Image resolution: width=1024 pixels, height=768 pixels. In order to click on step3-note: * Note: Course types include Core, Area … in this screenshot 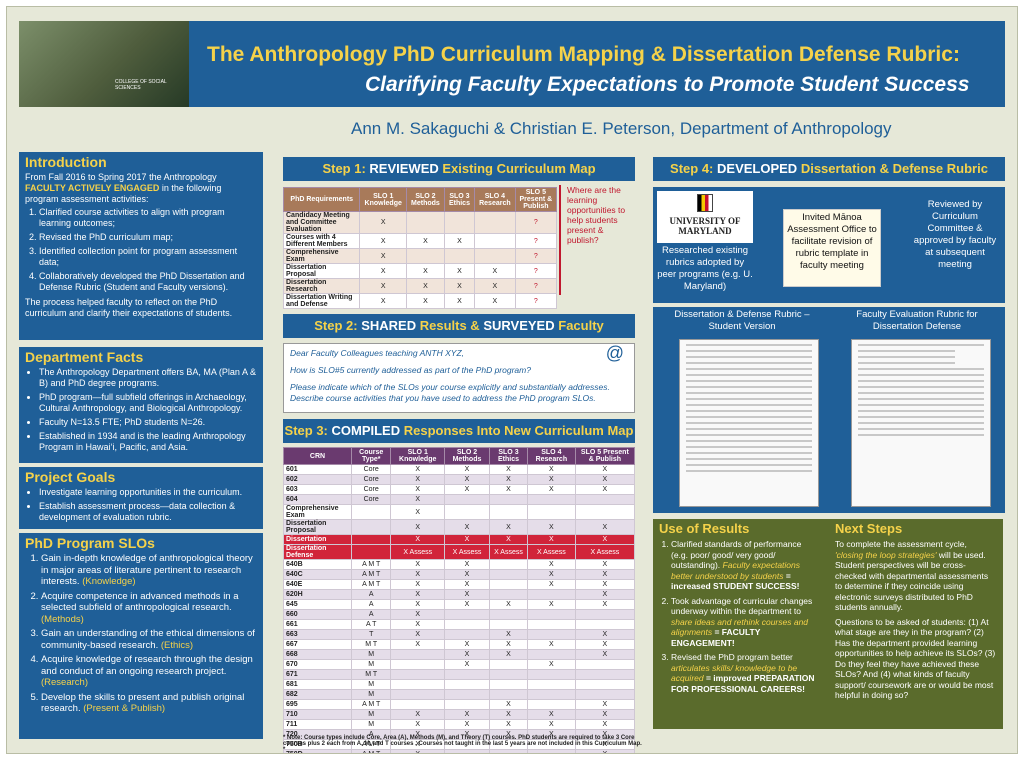, I will do `click(462, 744)`.